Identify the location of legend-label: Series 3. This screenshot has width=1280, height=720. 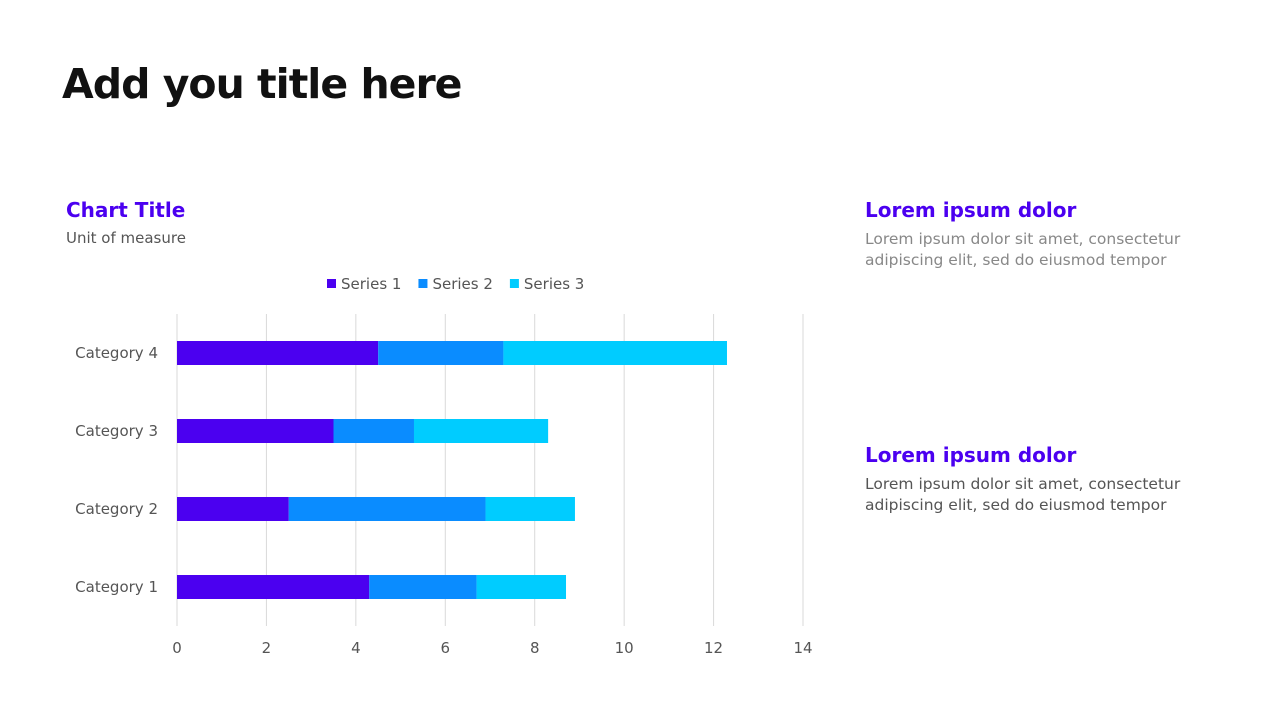
(554, 284).